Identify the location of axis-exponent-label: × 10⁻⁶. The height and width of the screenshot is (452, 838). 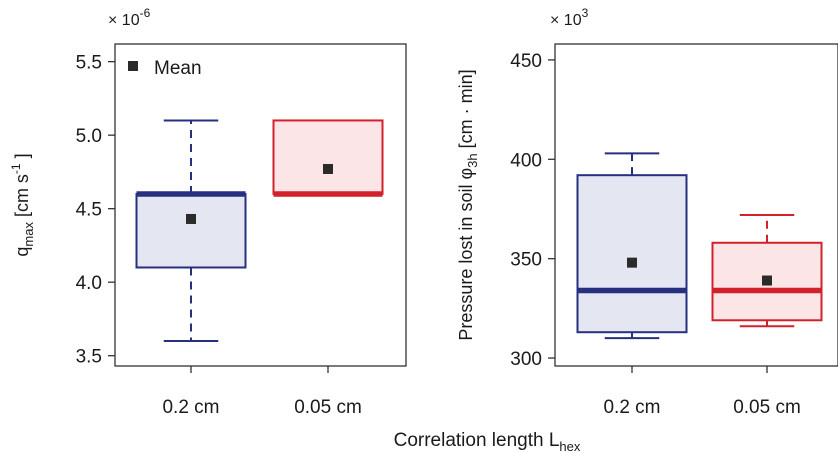
(129, 17).